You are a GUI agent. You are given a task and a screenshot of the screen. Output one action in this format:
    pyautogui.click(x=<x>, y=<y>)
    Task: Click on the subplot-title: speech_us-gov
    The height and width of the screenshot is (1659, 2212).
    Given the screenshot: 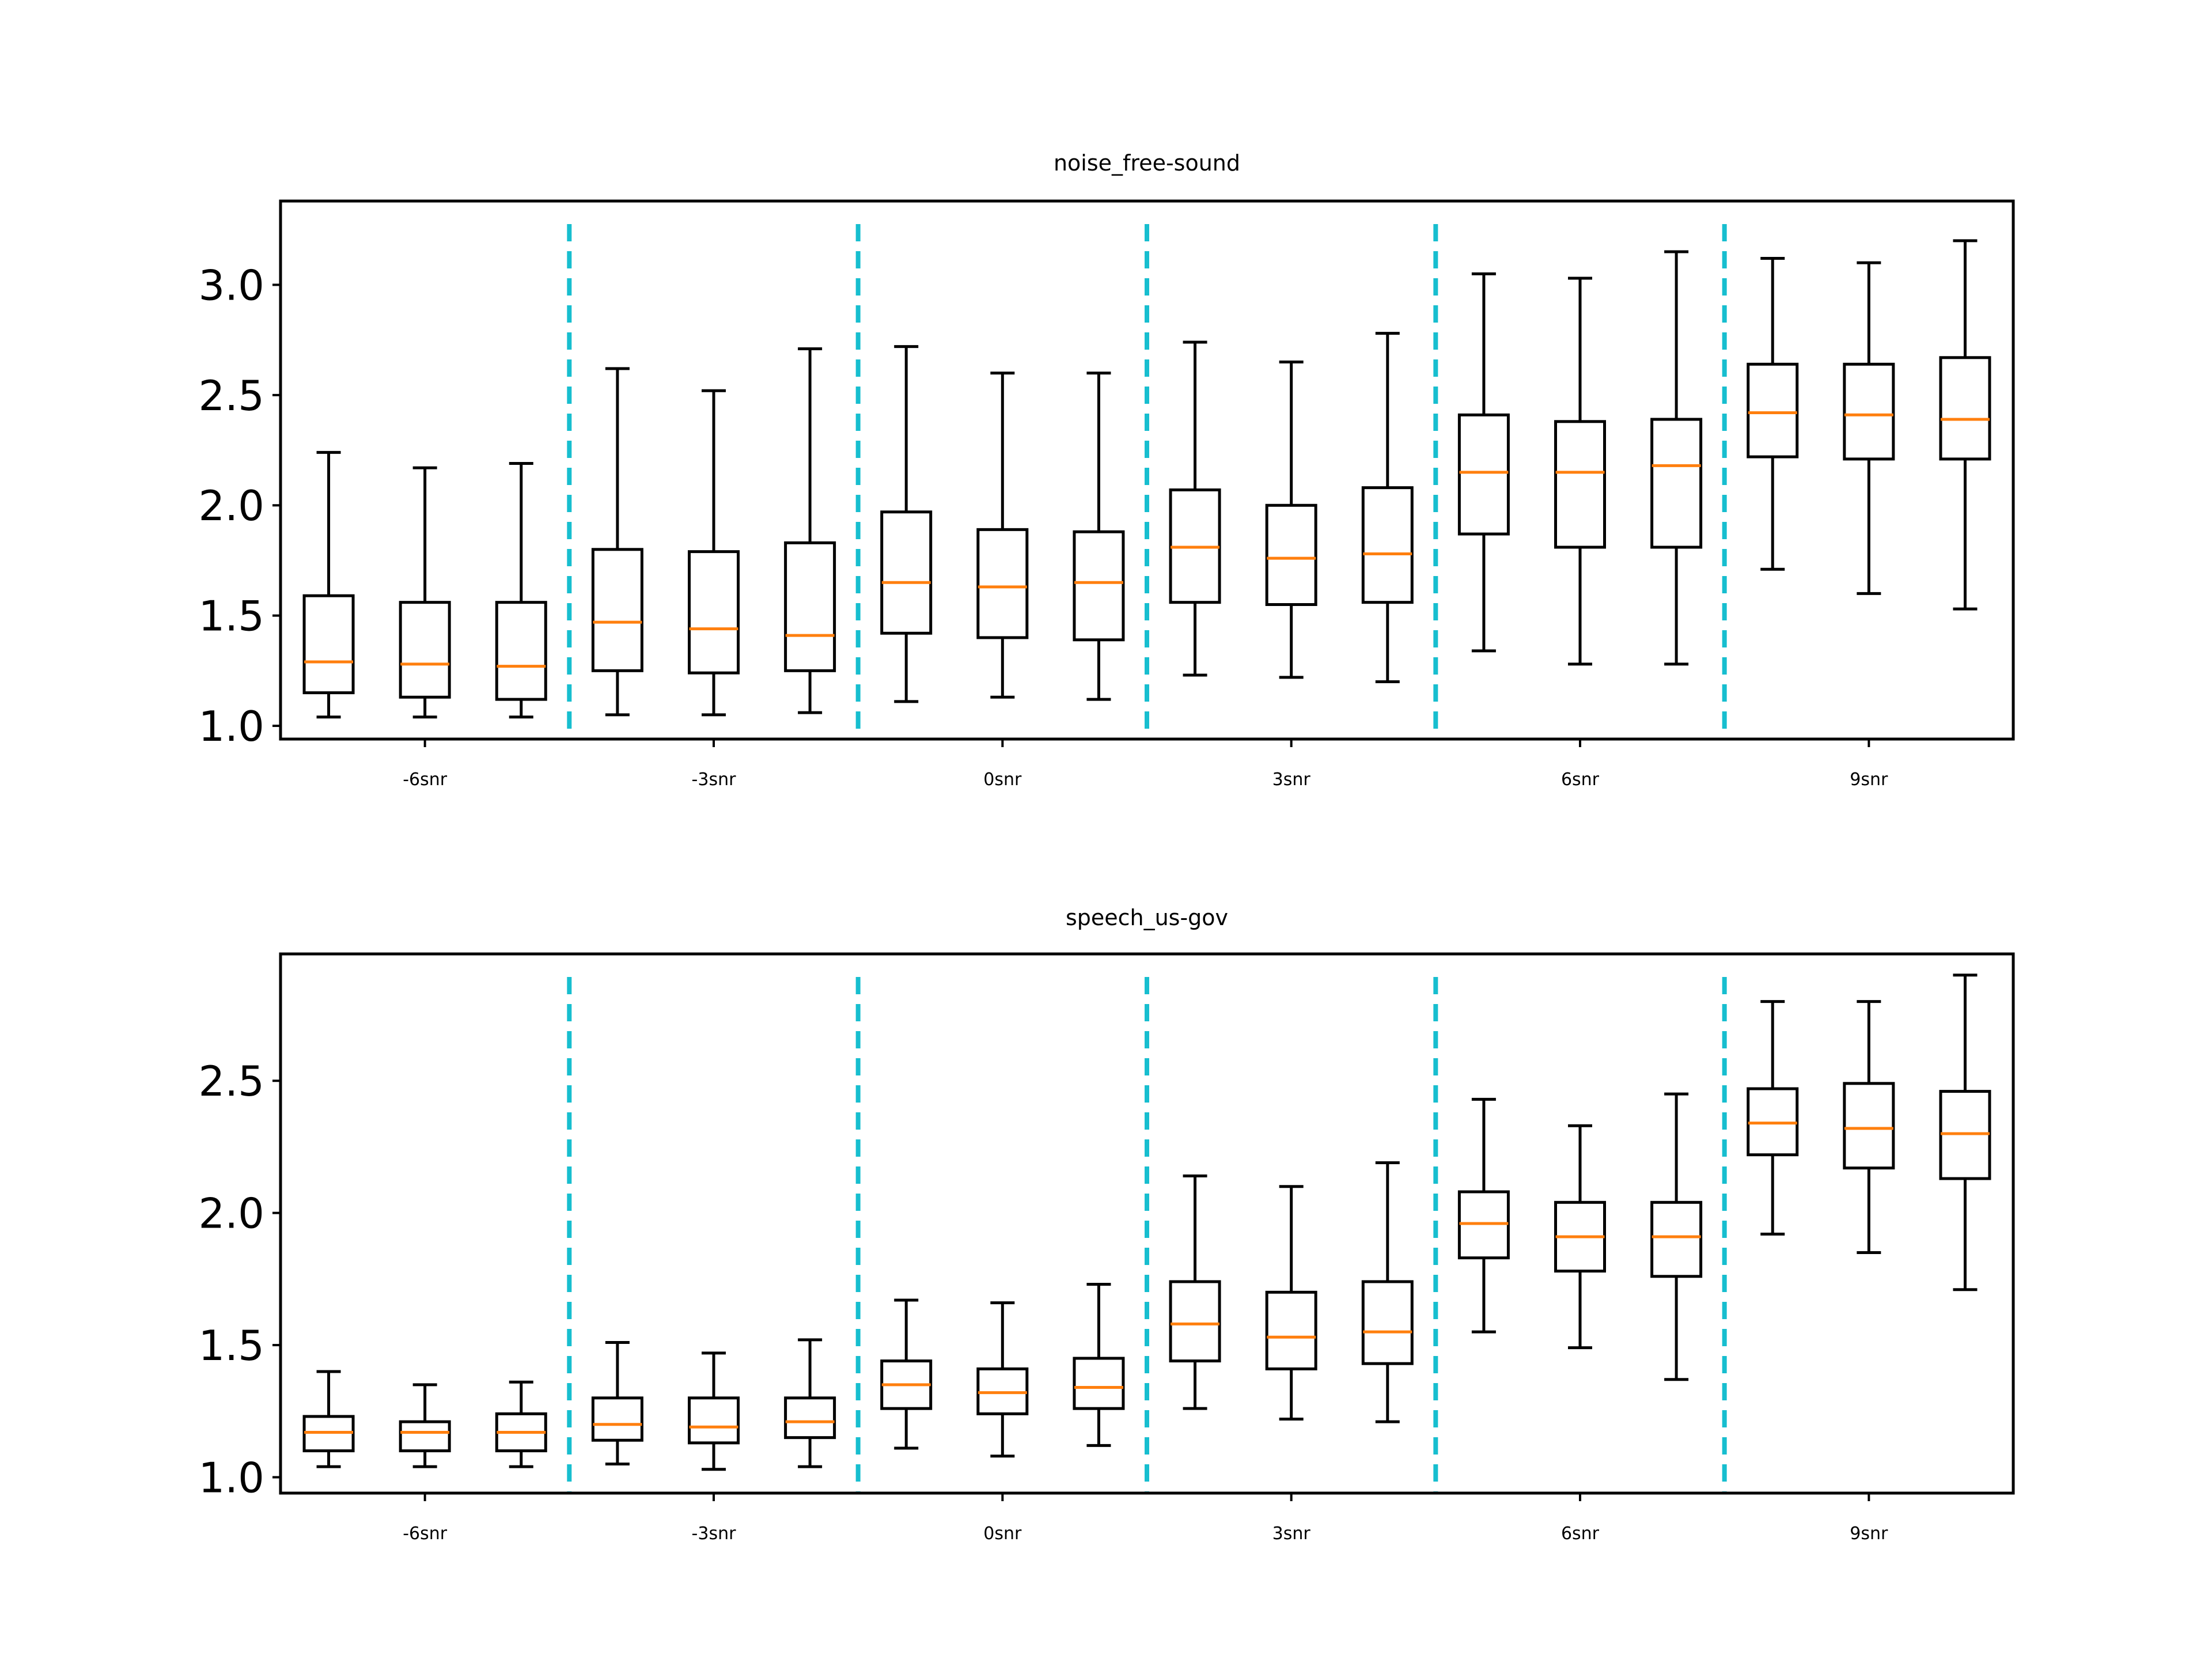 What is the action you would take?
    pyautogui.click(x=1147, y=917)
    